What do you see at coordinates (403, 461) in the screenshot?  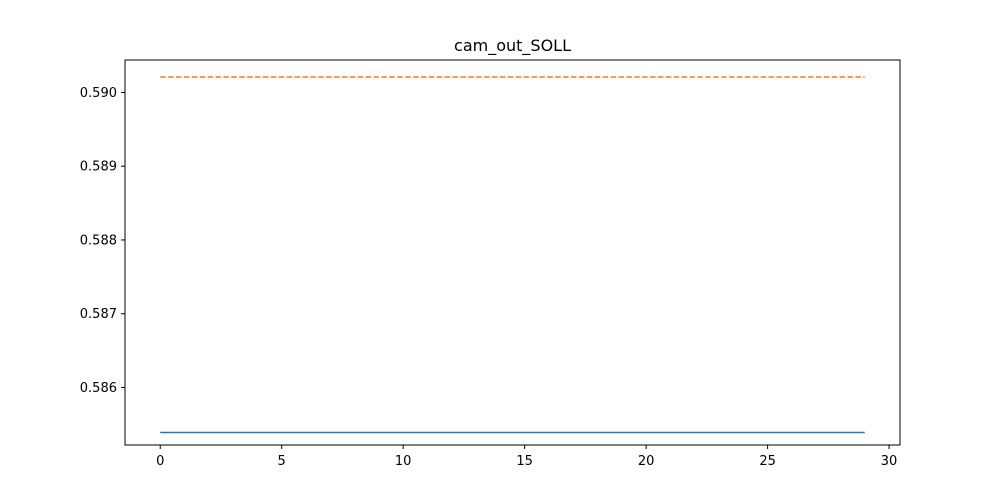 I see `x-tick-label: 10` at bounding box center [403, 461].